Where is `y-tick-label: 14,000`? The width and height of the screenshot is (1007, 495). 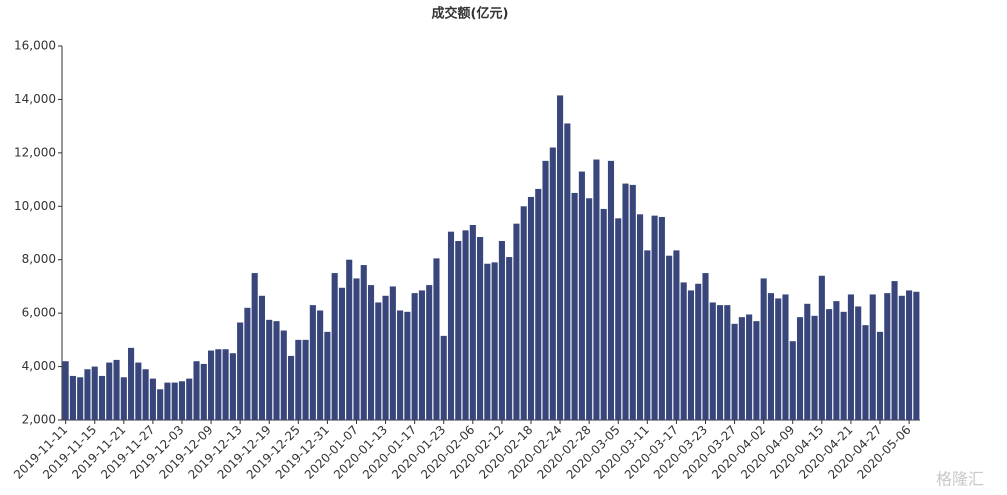
y-tick-label: 14,000 is located at coordinates (35, 99).